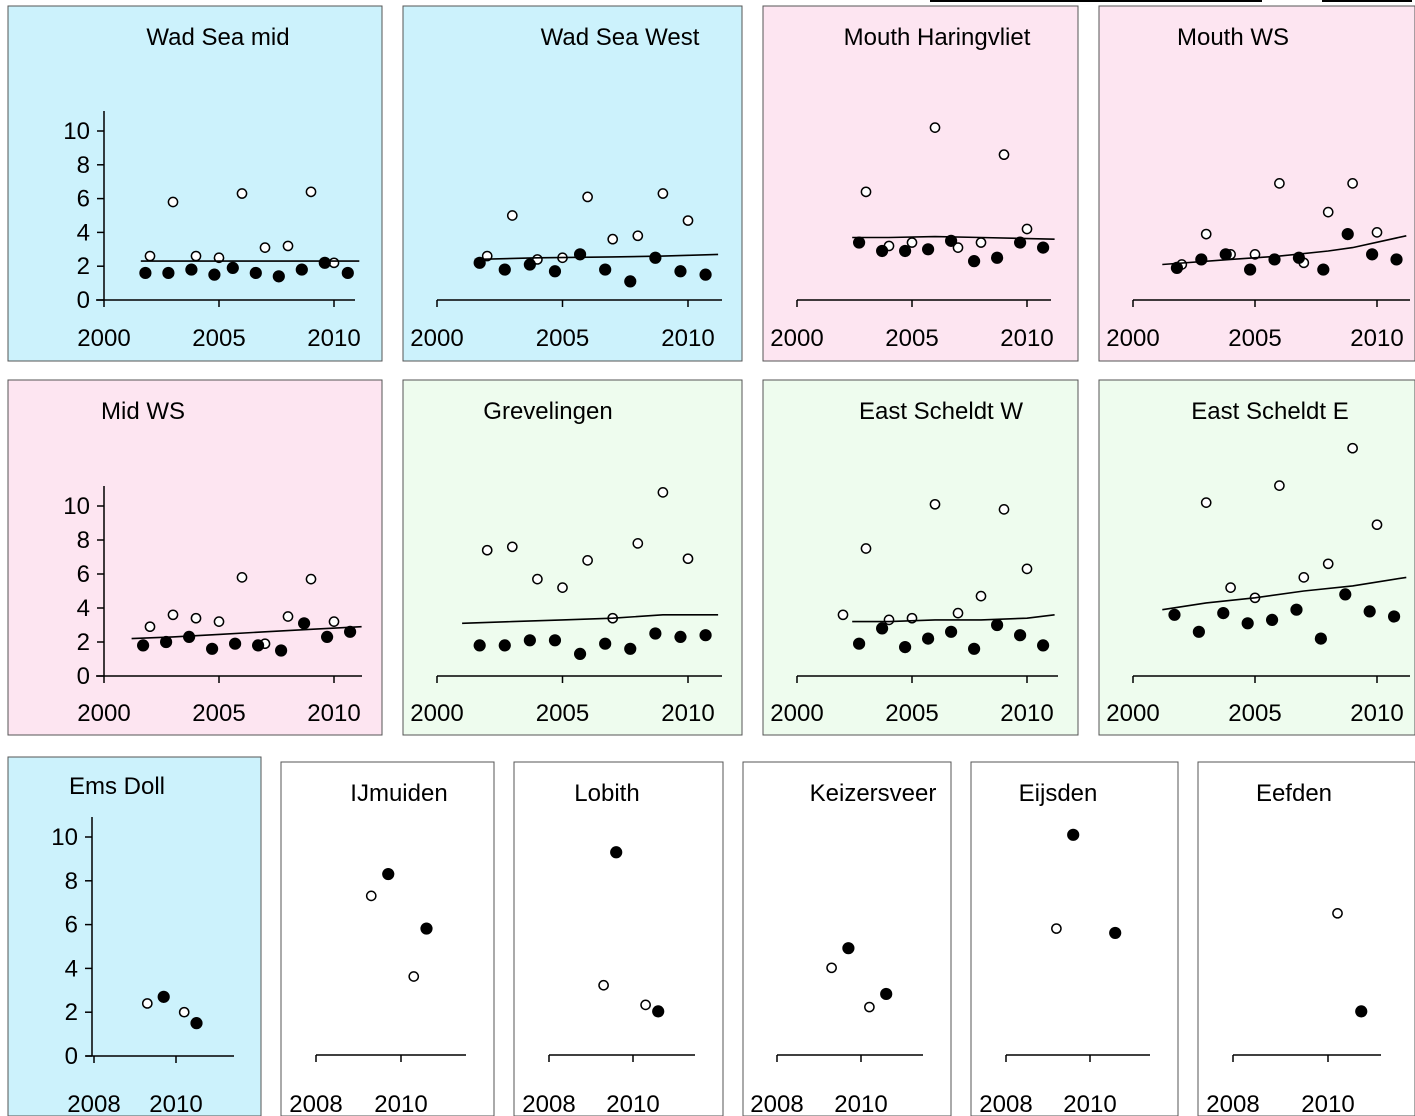  I want to click on panel-13: Eijsden 2008 2010, so click(1074, 938).